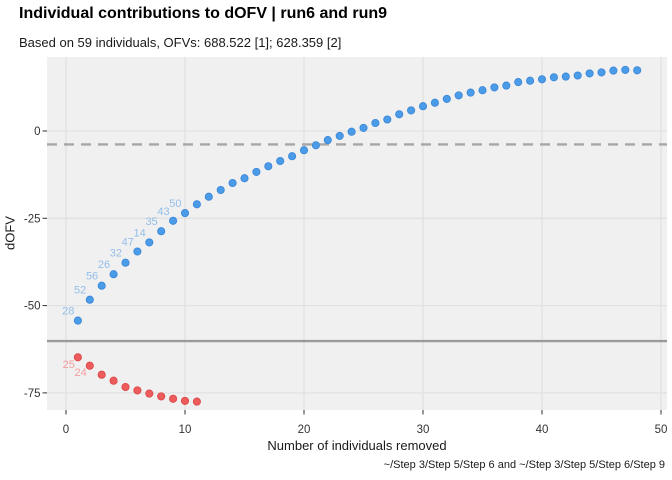  I want to click on point-id-label-blue: 56, so click(92, 277).